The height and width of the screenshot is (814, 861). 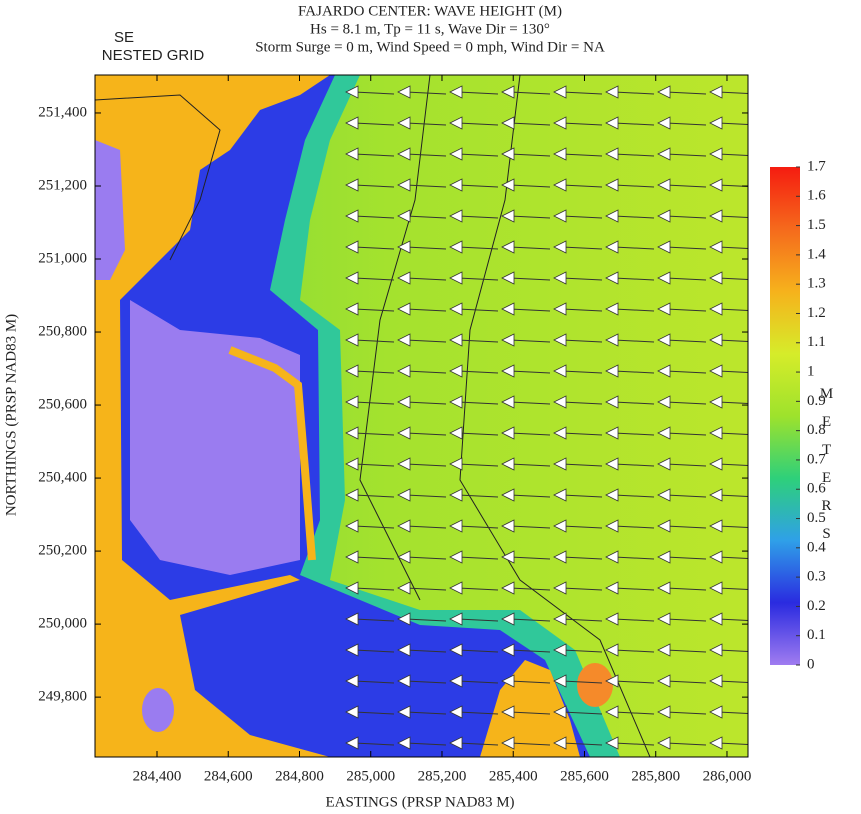 What do you see at coordinates (655, 776) in the screenshot?
I see `x-tick-label: 285,800` at bounding box center [655, 776].